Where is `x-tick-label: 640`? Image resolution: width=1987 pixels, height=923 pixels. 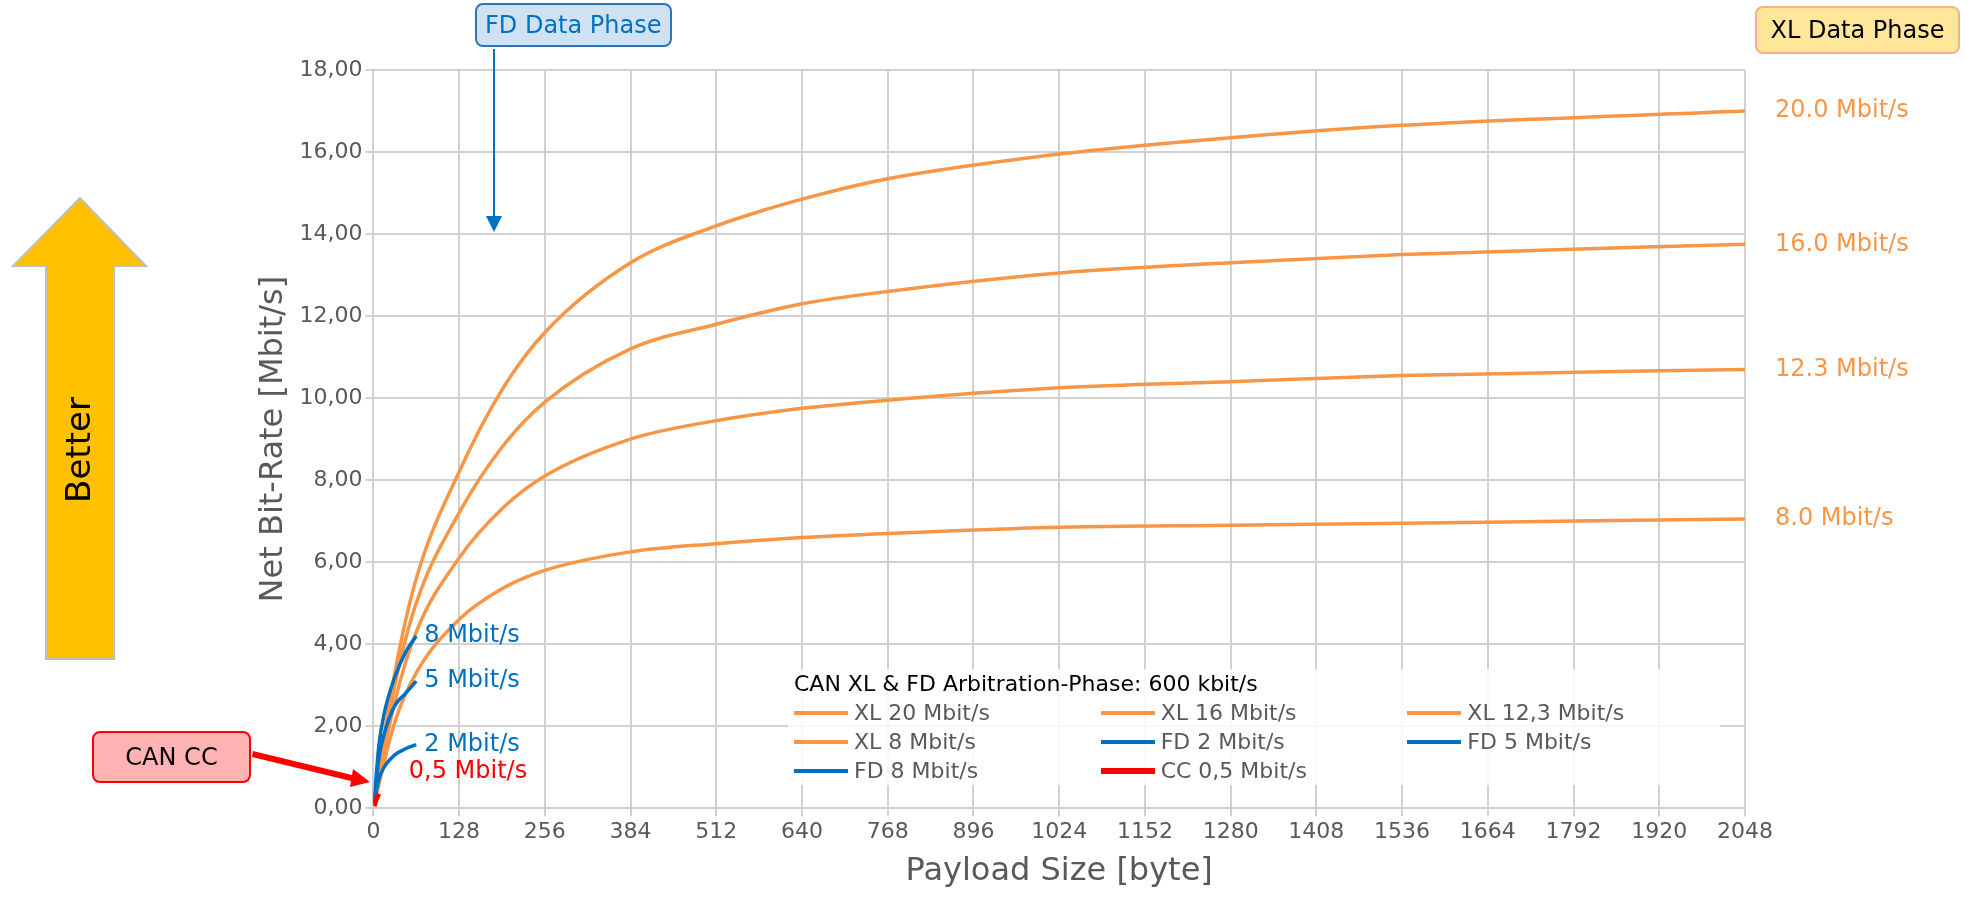
x-tick-label: 640 is located at coordinates (802, 831).